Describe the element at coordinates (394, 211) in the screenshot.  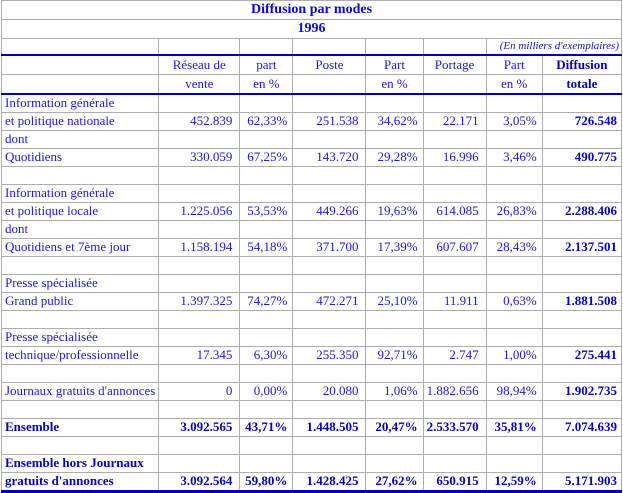
I see `cell-value: 19,63%` at that location.